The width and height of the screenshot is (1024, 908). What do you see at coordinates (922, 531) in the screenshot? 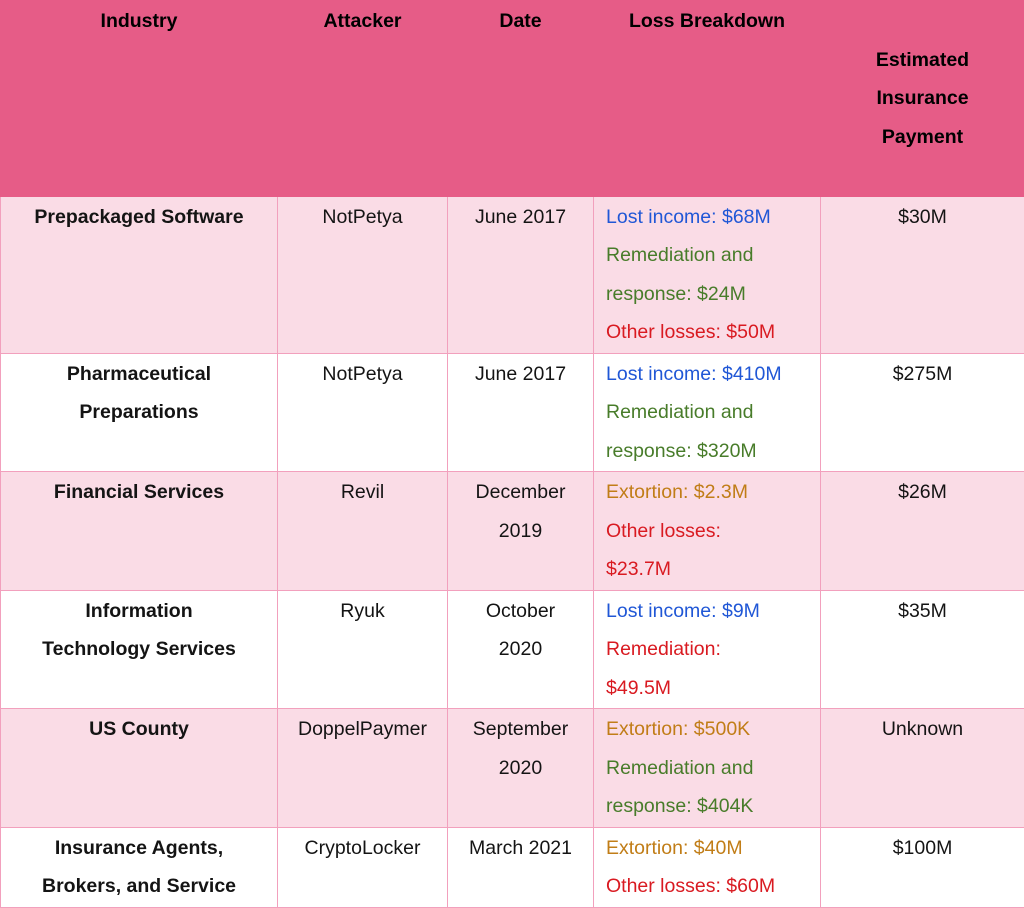
I see `insurance-cell: $26M` at bounding box center [922, 531].